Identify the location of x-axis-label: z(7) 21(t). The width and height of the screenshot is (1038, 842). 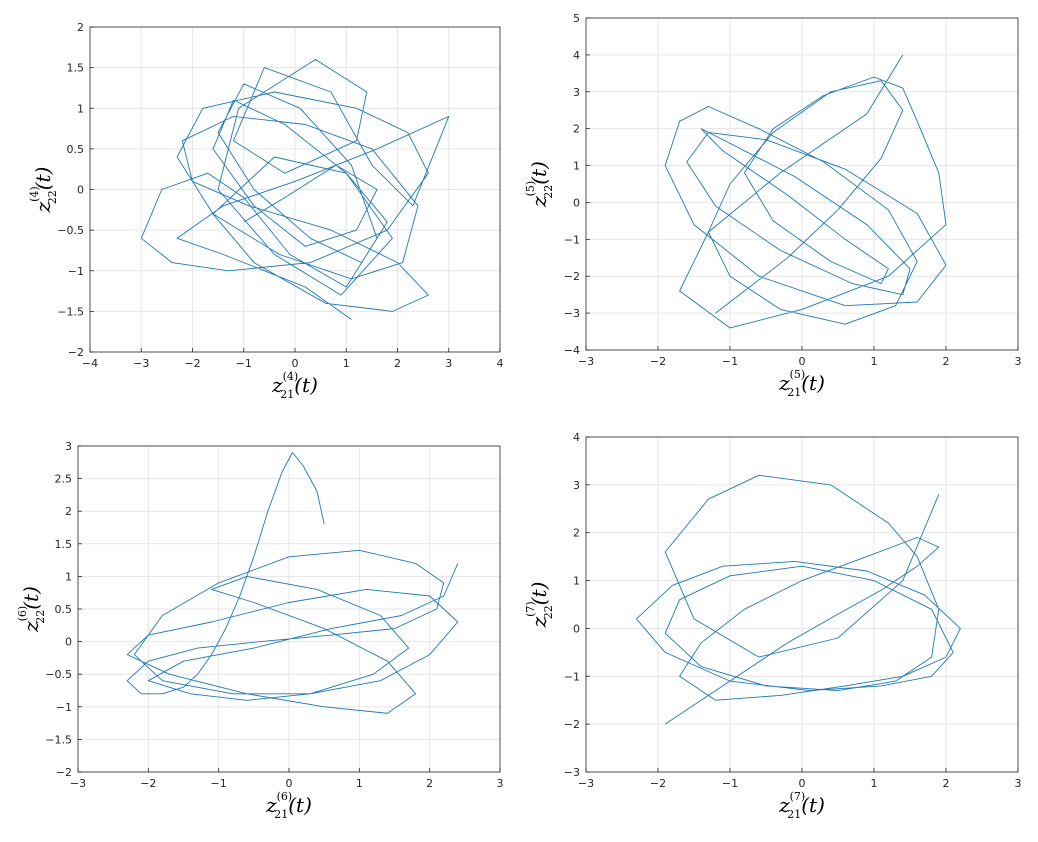
(801, 805).